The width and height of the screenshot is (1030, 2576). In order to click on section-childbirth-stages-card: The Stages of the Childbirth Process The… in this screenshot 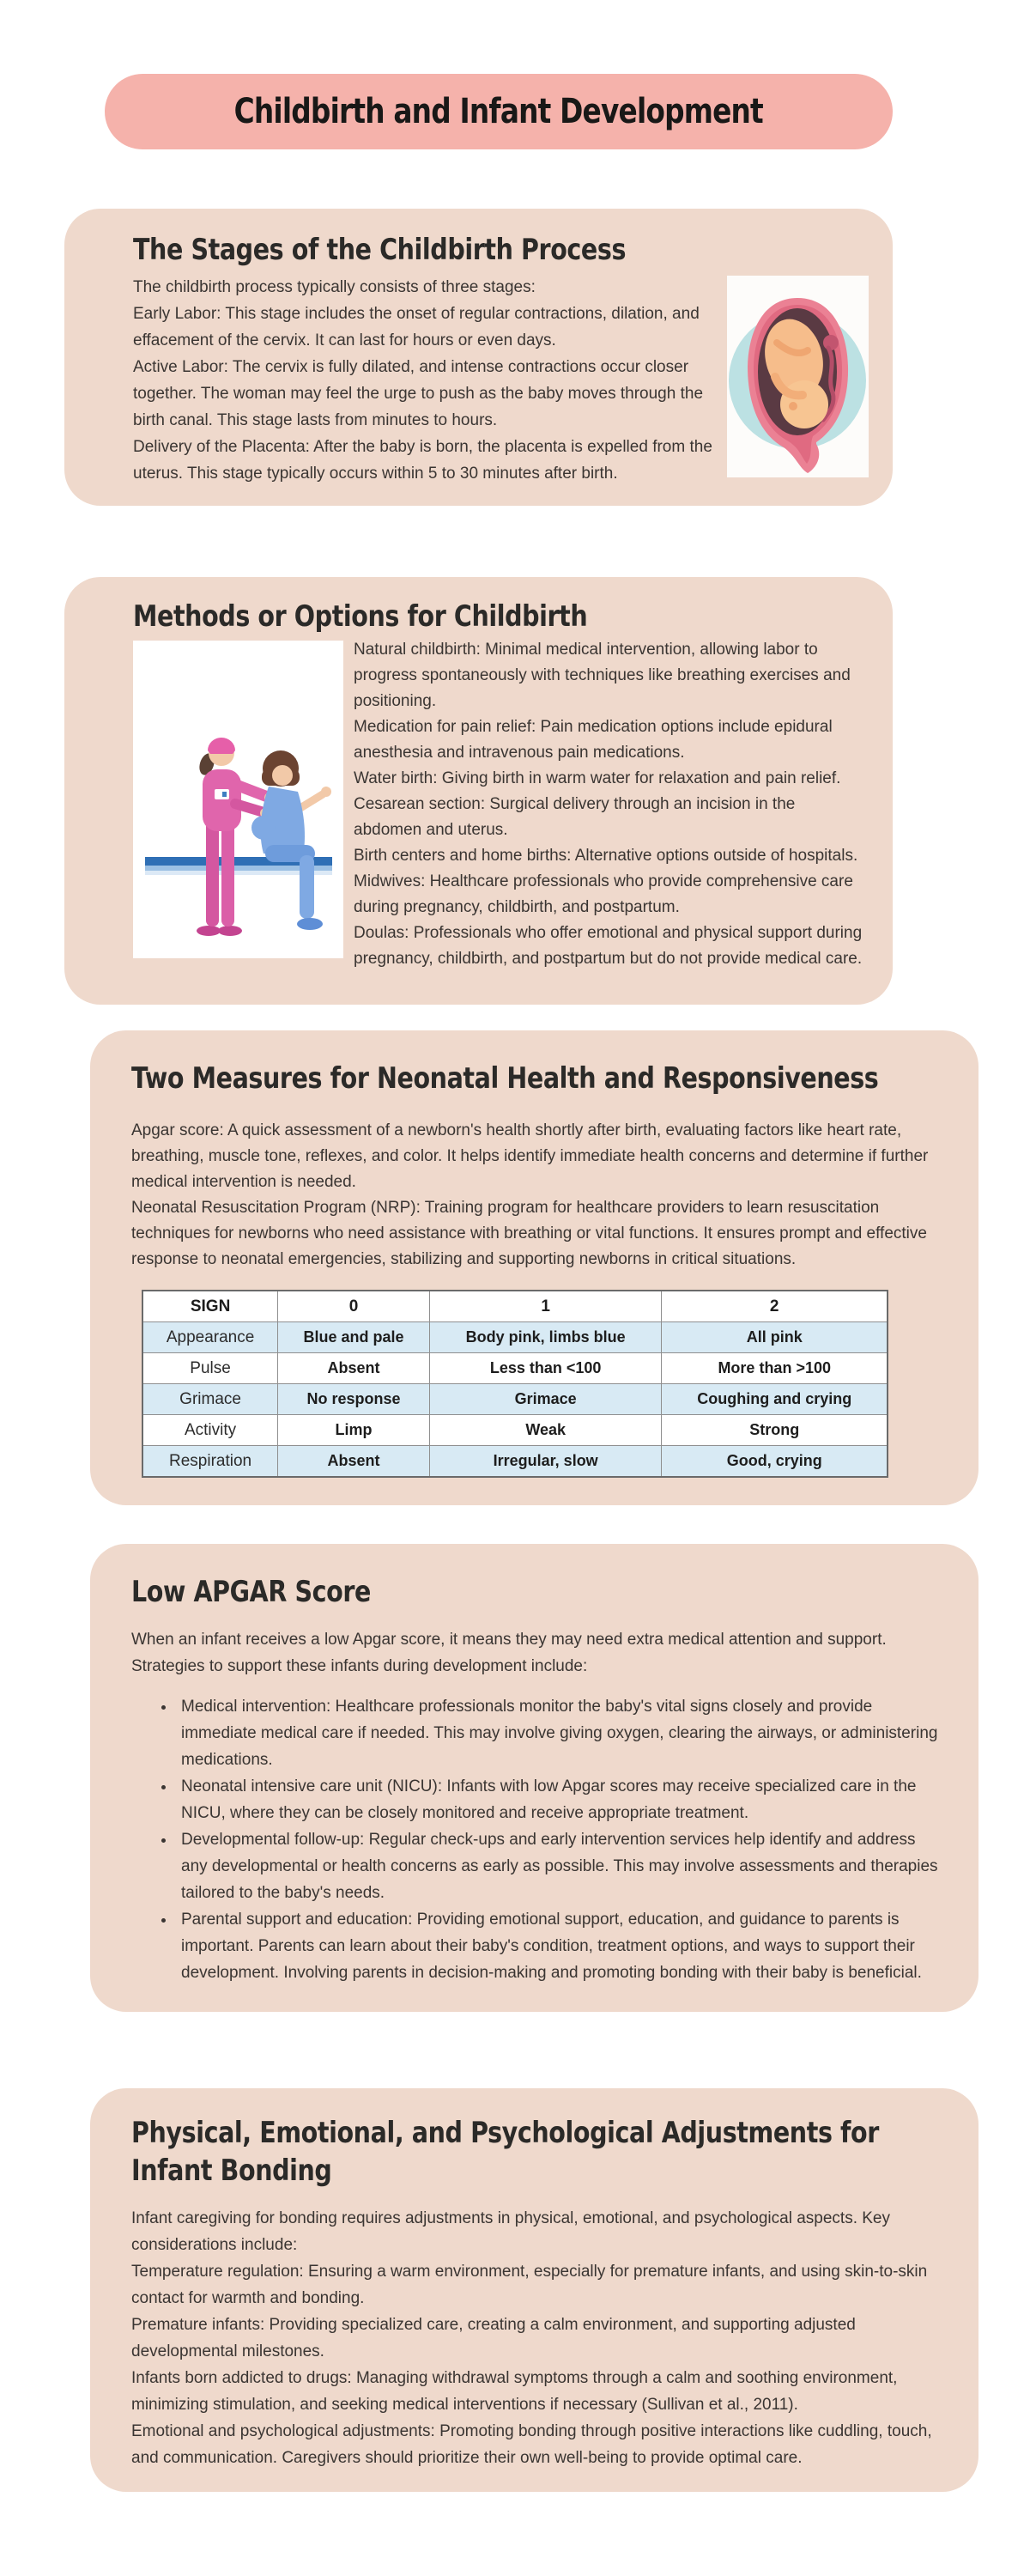, I will do `click(478, 357)`.